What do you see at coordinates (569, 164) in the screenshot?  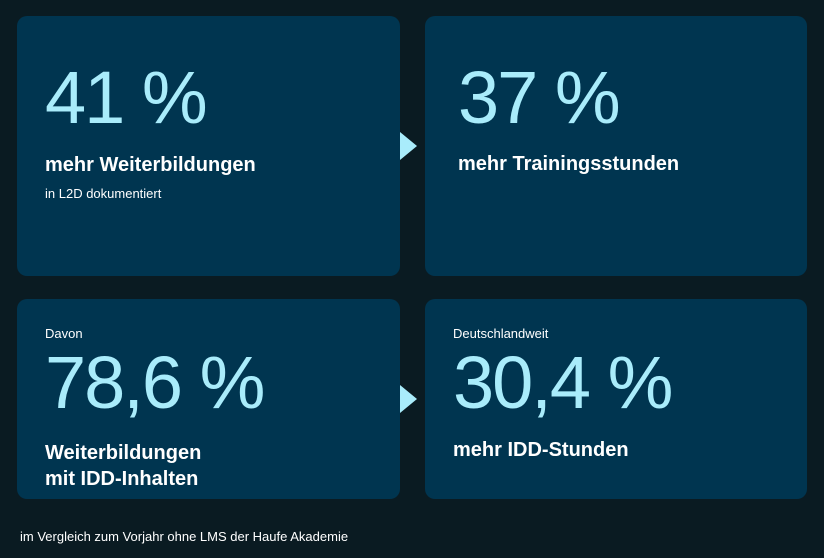 I see `stat-label: mehr Trainingsstunden` at bounding box center [569, 164].